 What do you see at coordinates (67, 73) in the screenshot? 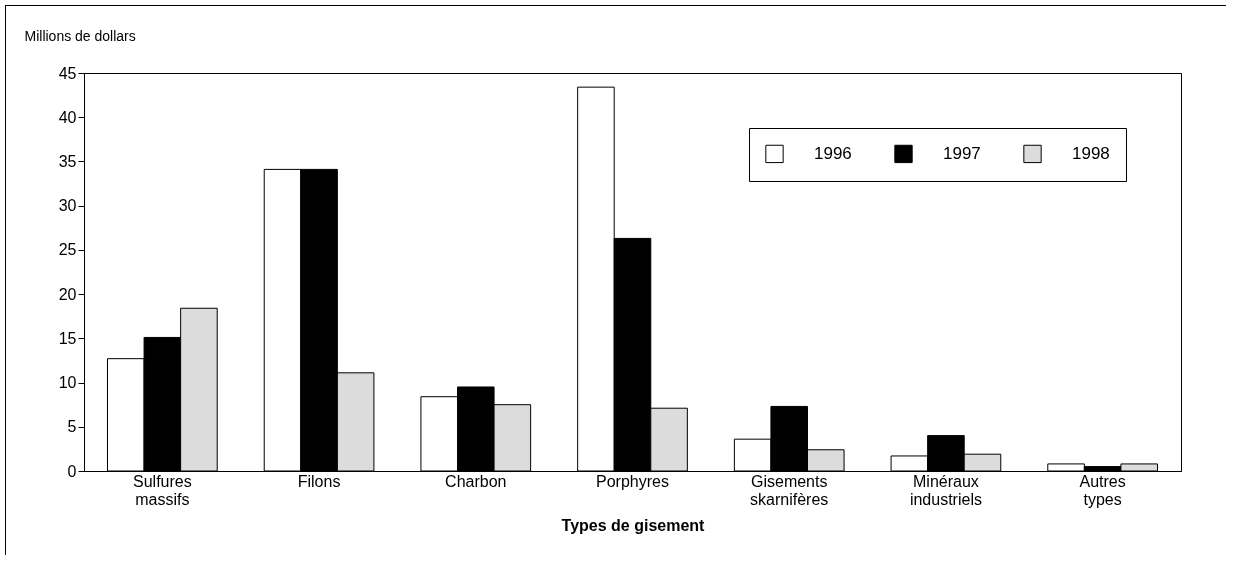
I see `y-tick-label: 45` at bounding box center [67, 73].